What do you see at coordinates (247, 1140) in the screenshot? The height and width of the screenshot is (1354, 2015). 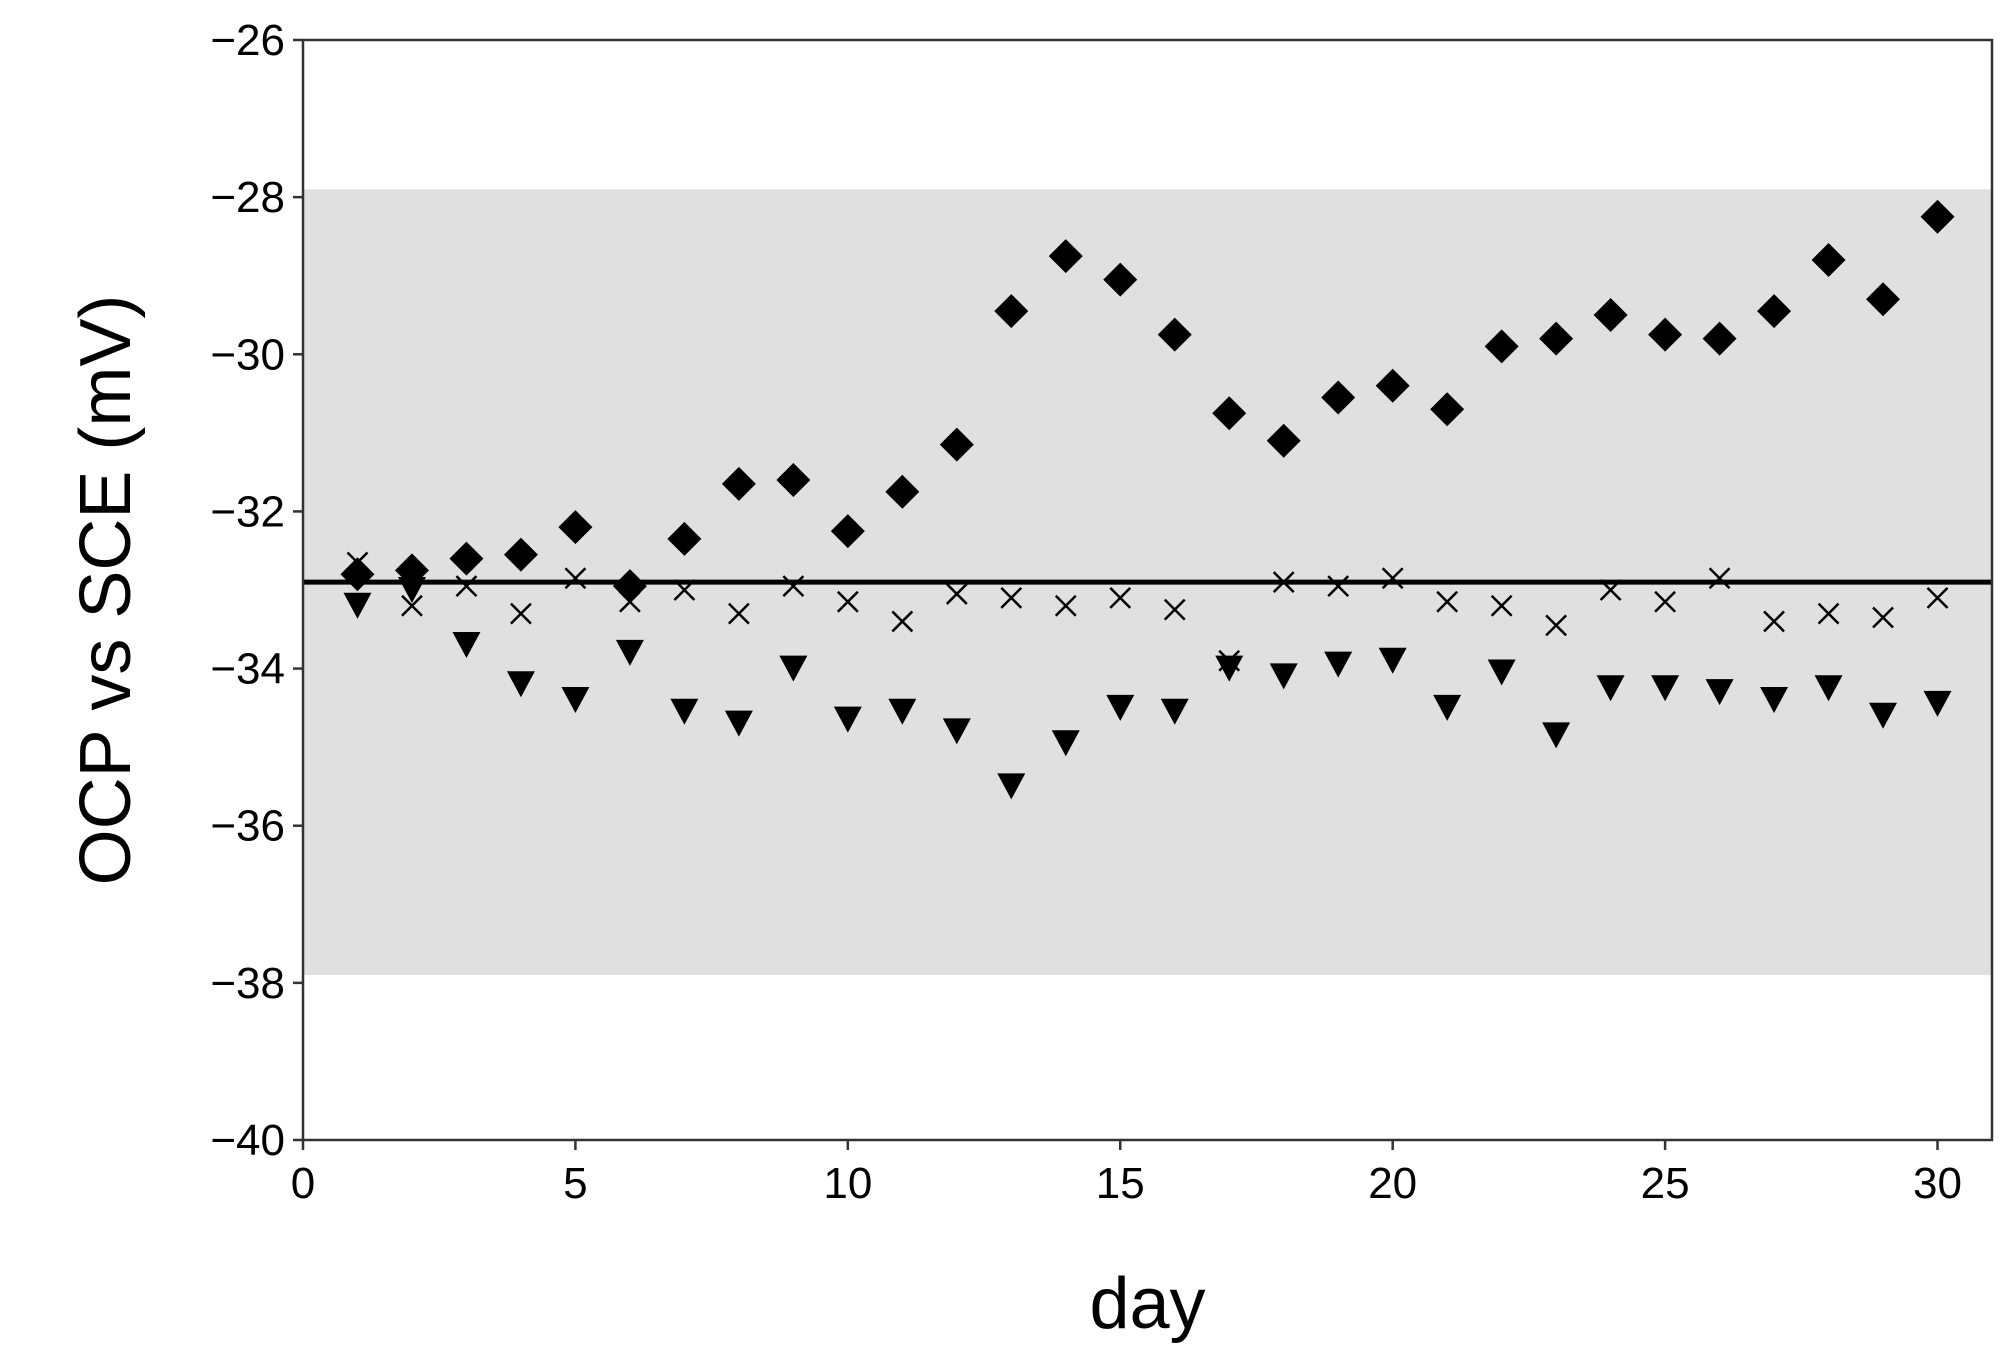 I see `y-tick-label: −40` at bounding box center [247, 1140].